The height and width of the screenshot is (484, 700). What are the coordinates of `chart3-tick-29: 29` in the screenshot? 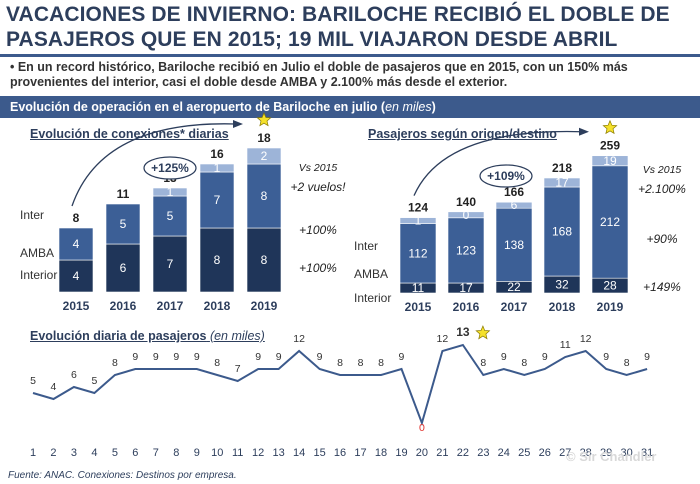 It's located at (606, 453).